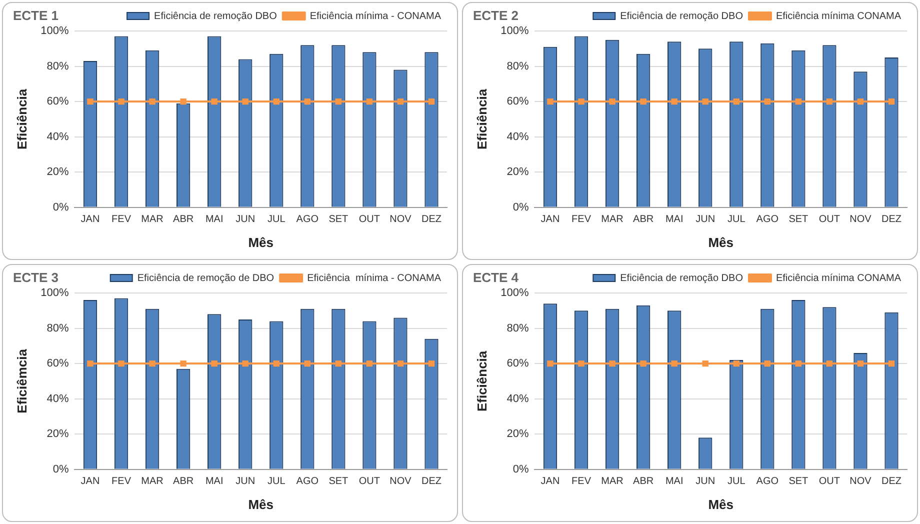 Image resolution: width=920 pixels, height=524 pixels. Describe the element at coordinates (496, 15) in the screenshot. I see `chart-title: ECTE 2` at that location.